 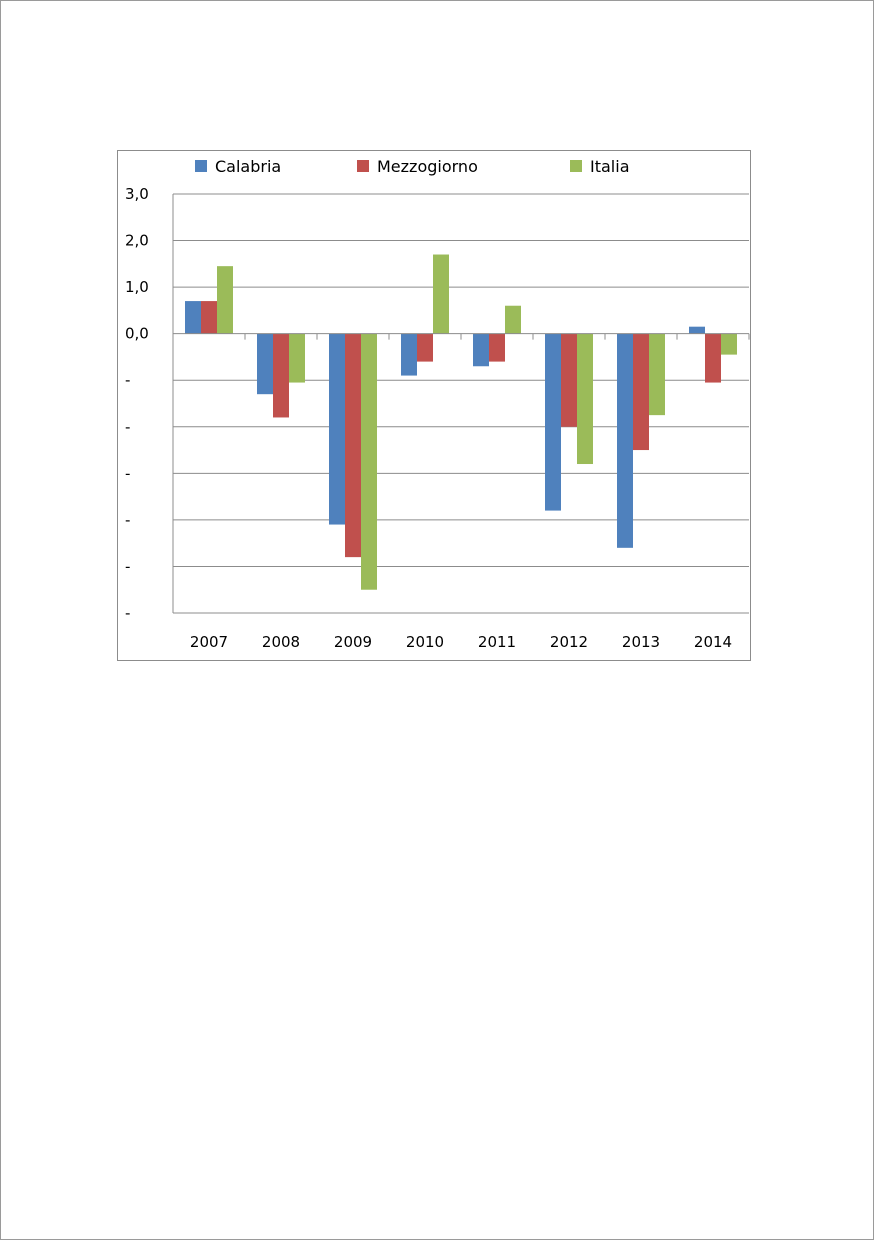 What do you see at coordinates (576, 166) in the screenshot?
I see `legend-swatch-italia` at bounding box center [576, 166].